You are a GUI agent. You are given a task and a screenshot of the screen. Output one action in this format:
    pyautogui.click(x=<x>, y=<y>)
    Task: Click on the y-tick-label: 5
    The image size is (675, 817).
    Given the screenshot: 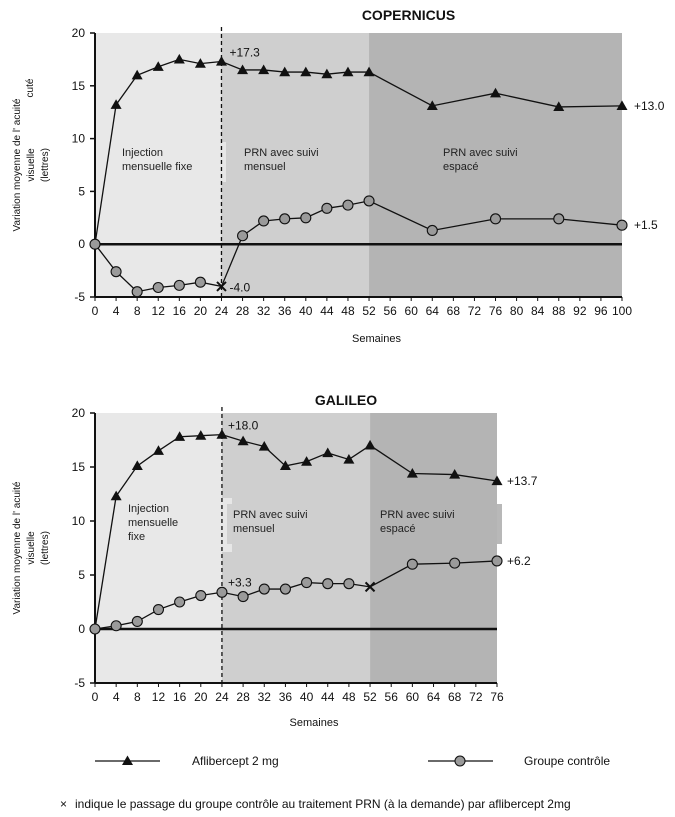 What is the action you would take?
    pyautogui.click(x=81, y=191)
    